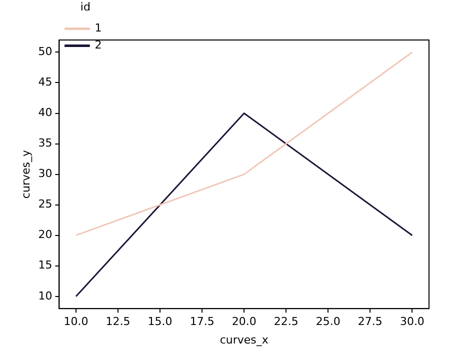  Describe the element at coordinates (76, 321) in the screenshot. I see `x-tick-label: 10.0` at that location.